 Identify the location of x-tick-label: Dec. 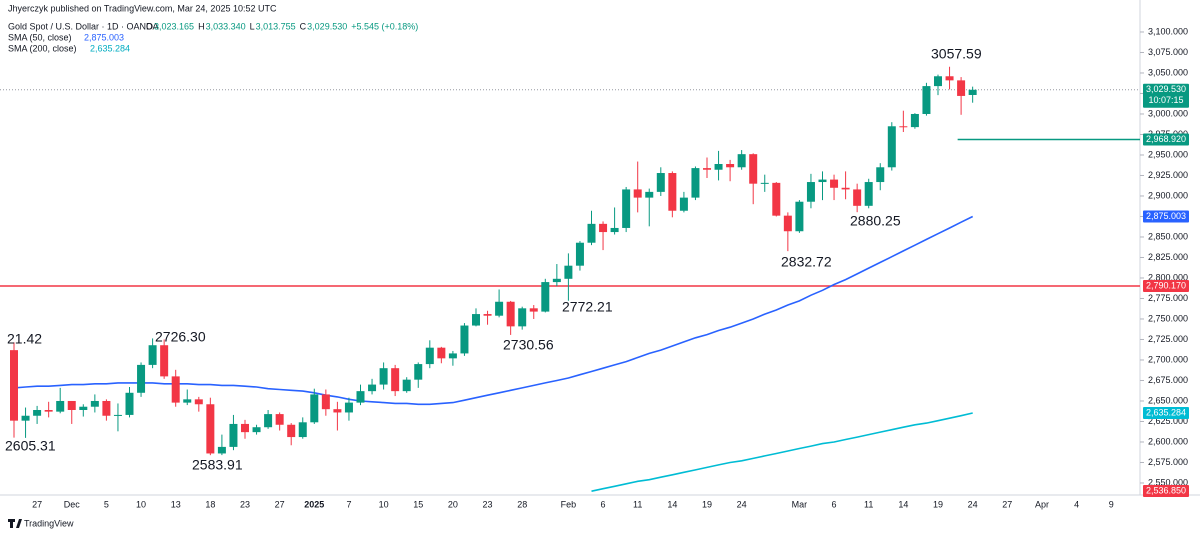
(72, 504).